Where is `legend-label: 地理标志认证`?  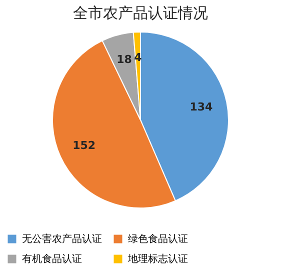
legend-label: 地理标志认证 is located at coordinates (157, 259).